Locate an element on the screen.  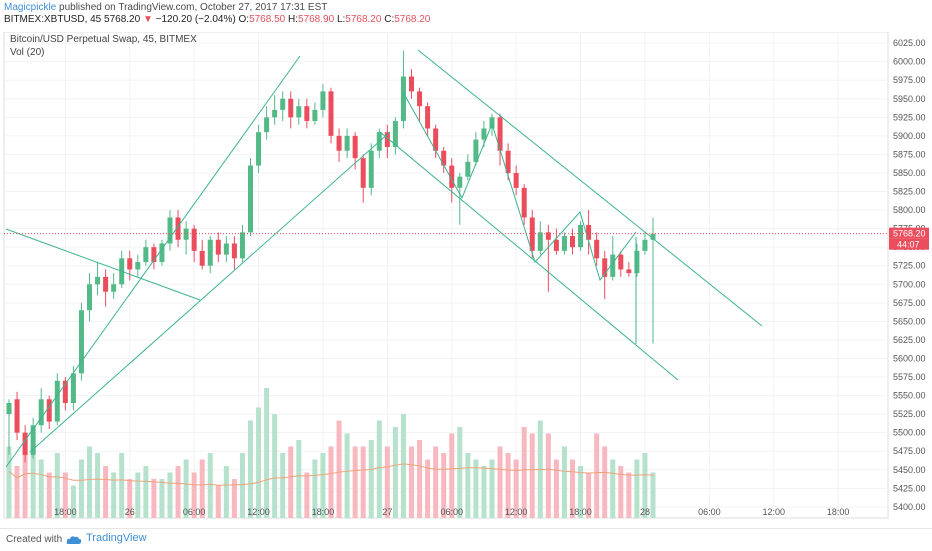
price-tick-label: 5900.00 is located at coordinates (909, 136).